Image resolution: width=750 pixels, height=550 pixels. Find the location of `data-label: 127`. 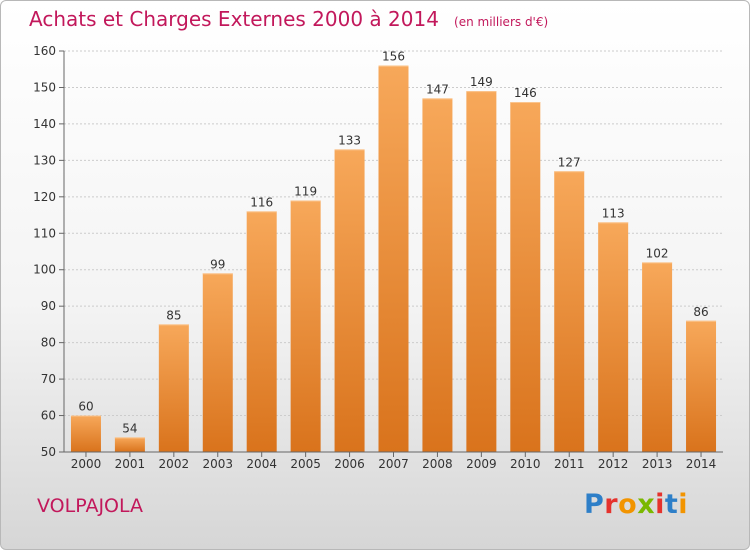

data-label: 127 is located at coordinates (569, 162).